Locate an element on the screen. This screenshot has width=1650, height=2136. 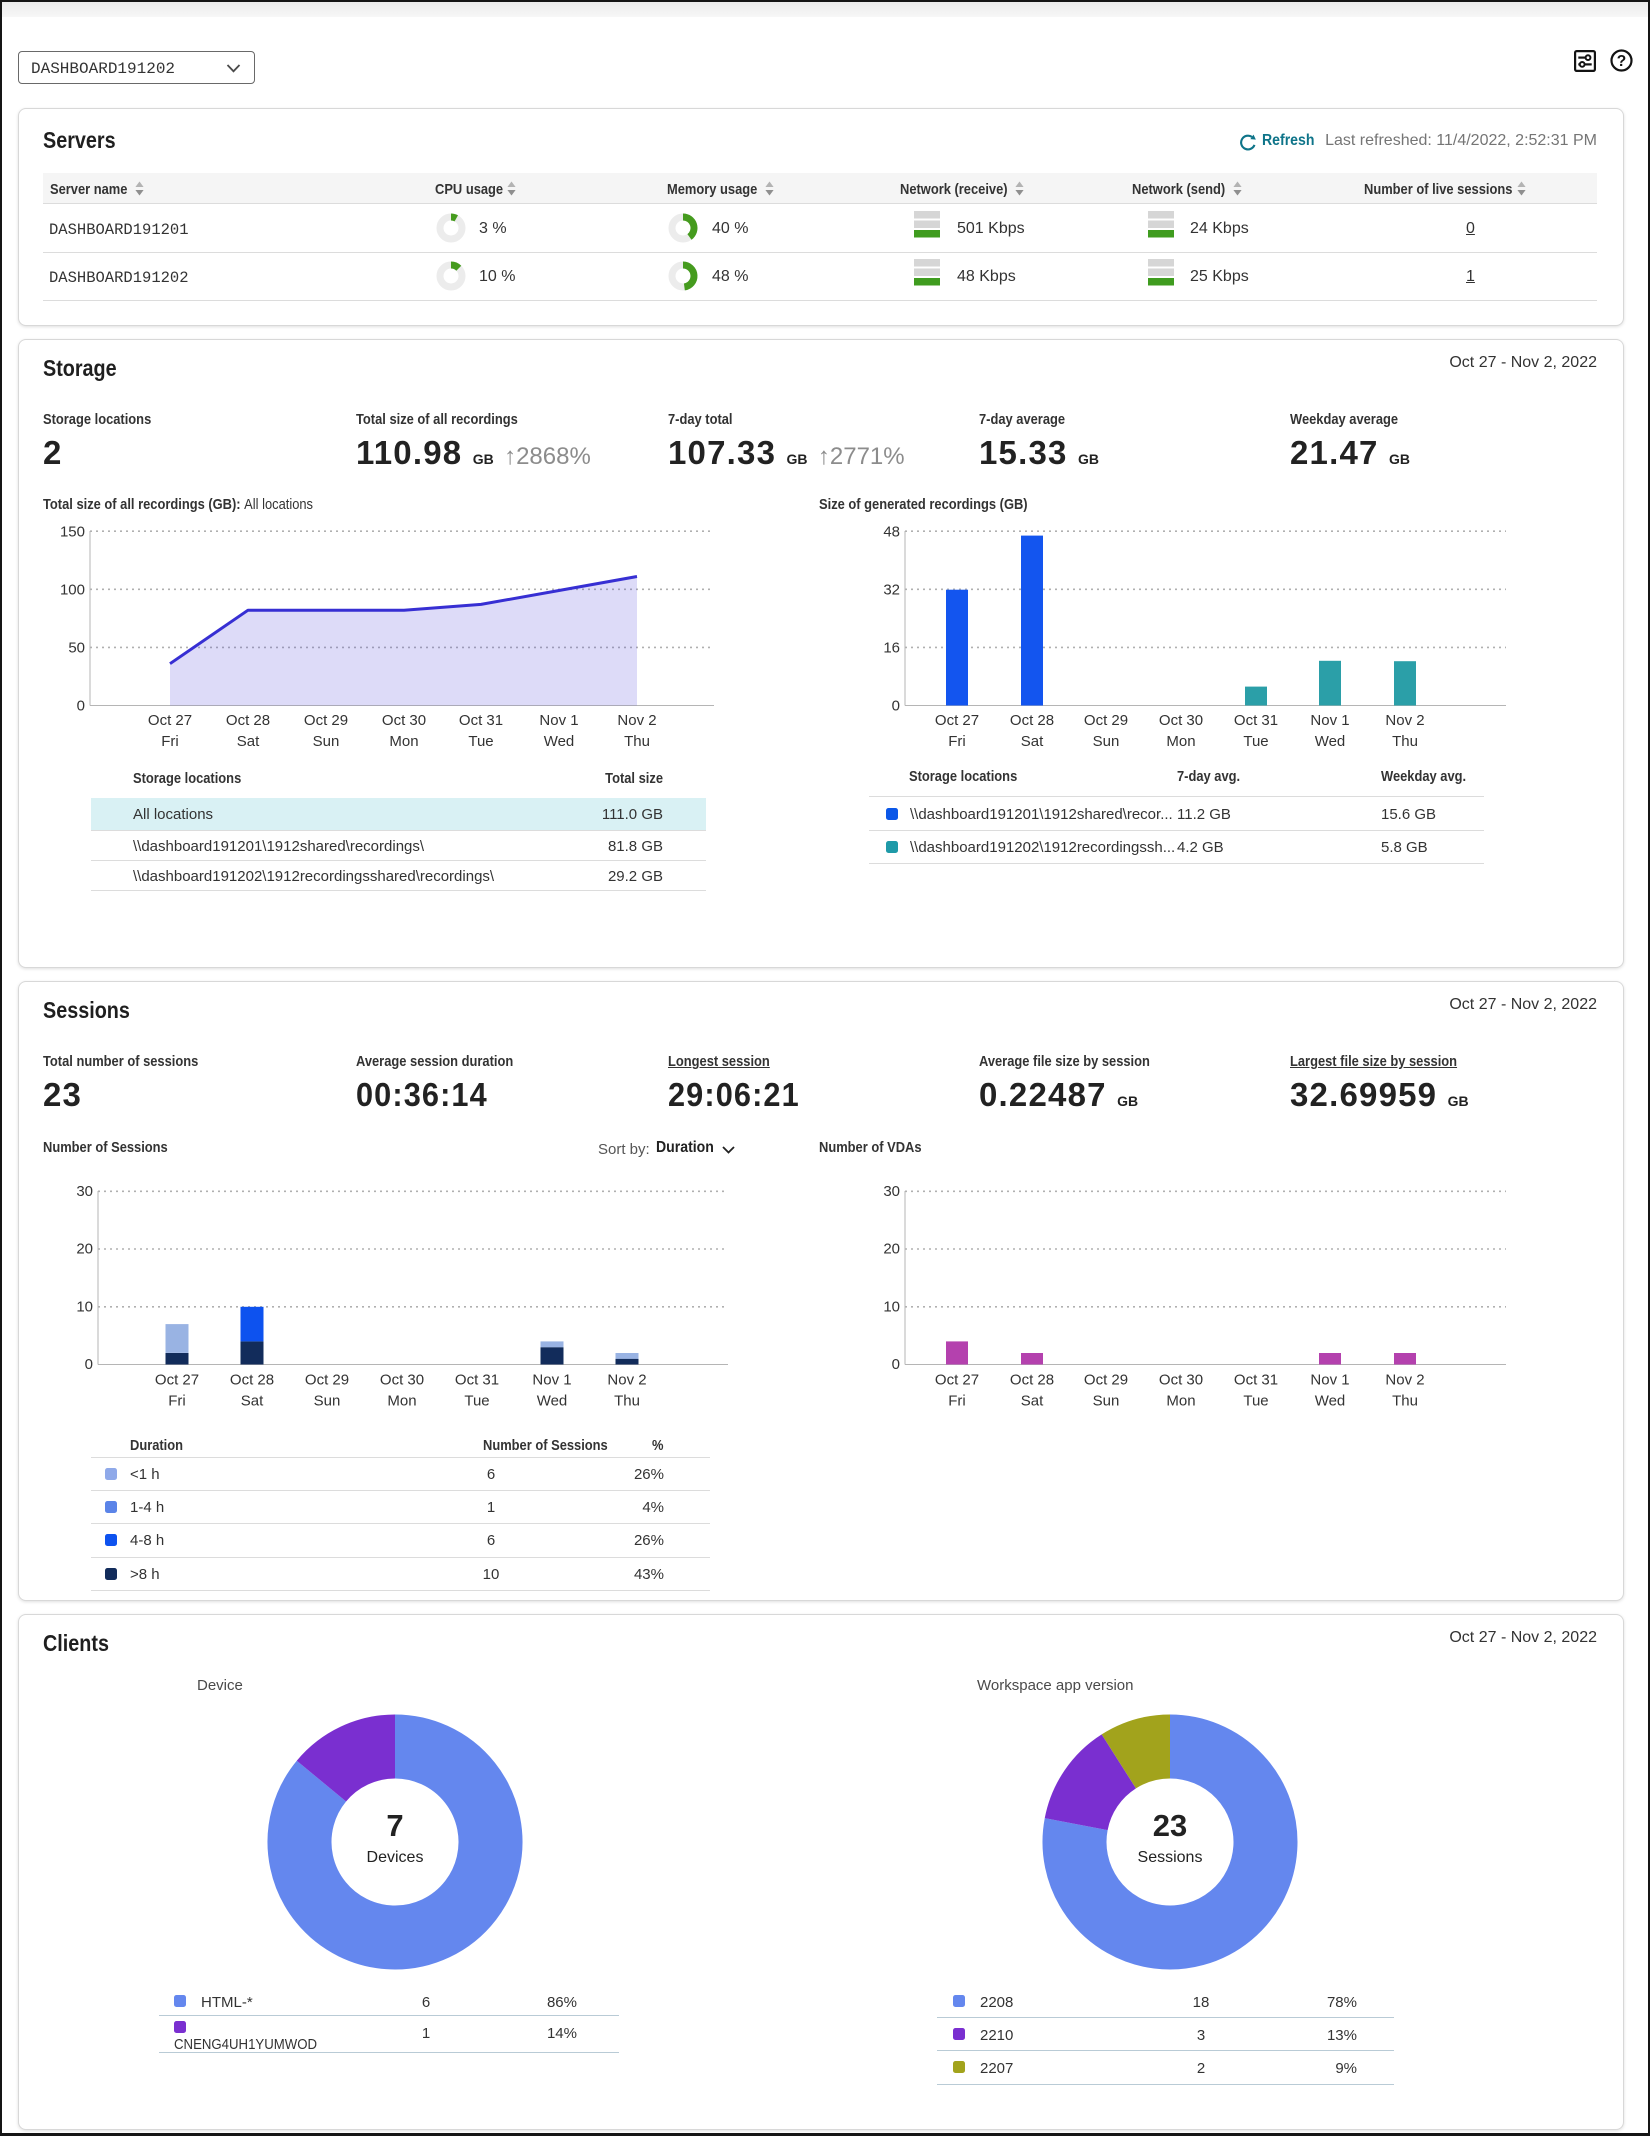
svg-text: 32 is located at coordinates (891, 590).